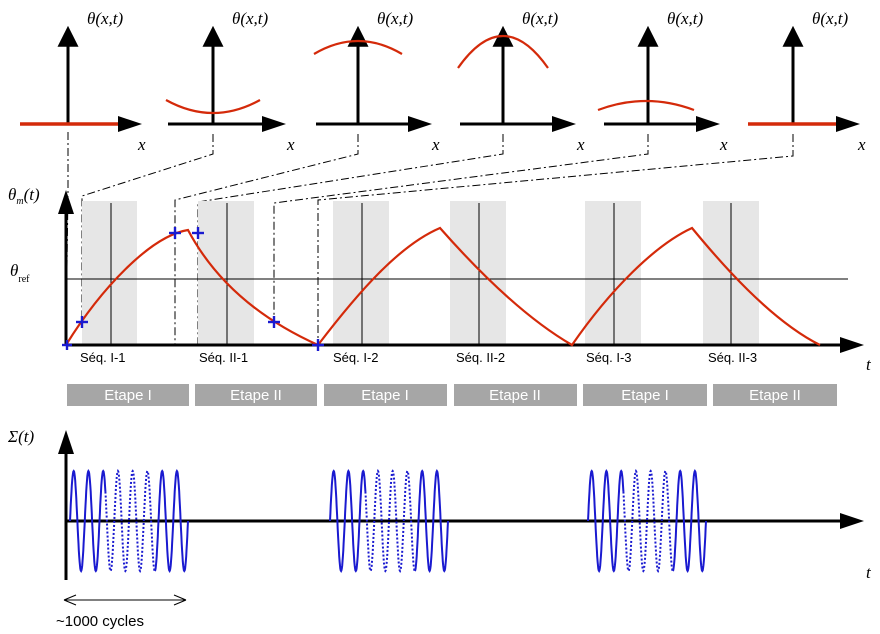  What do you see at coordinates (83, 81) in the screenshot?
I see `panel-1: θ(x,t) x` at bounding box center [83, 81].